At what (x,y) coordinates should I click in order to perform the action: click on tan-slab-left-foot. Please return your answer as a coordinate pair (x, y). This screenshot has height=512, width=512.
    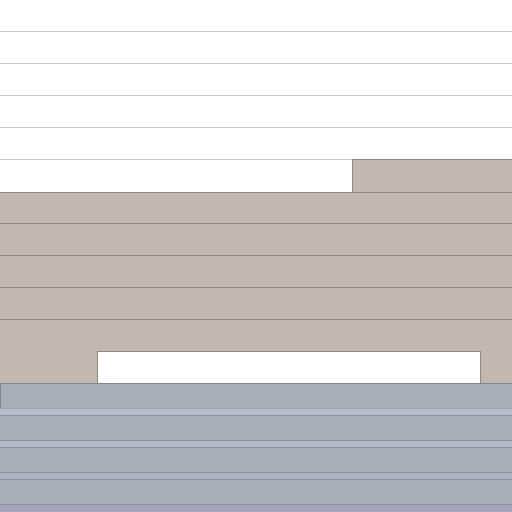
    Looking at the image, I should click on (49, 368).